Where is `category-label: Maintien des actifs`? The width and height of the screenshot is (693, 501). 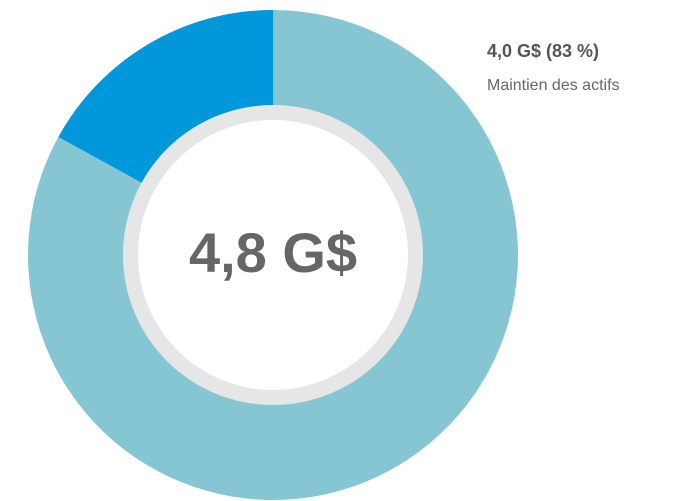
category-label: Maintien des actifs is located at coordinates (553, 85).